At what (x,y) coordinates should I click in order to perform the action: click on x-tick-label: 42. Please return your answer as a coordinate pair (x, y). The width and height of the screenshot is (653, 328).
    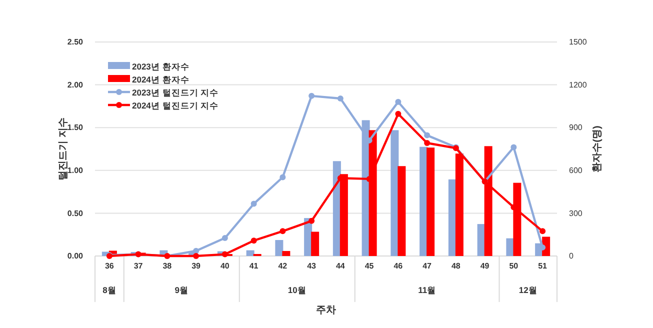
    Looking at the image, I should click on (283, 266).